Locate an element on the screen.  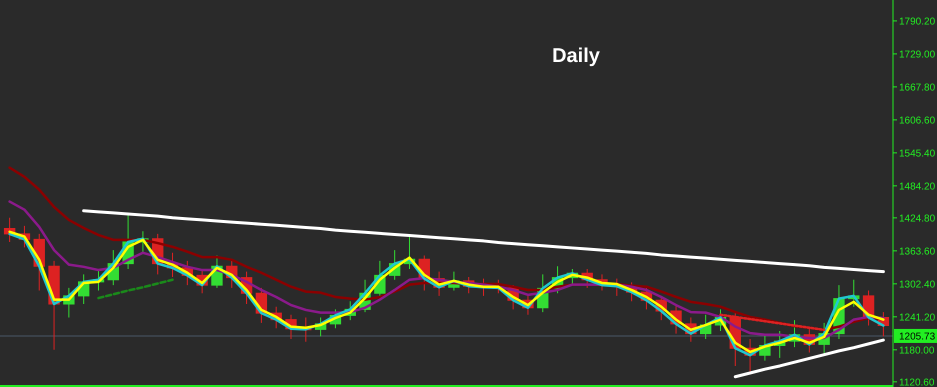
y-tick-label: 1790.20 is located at coordinates (917, 22).